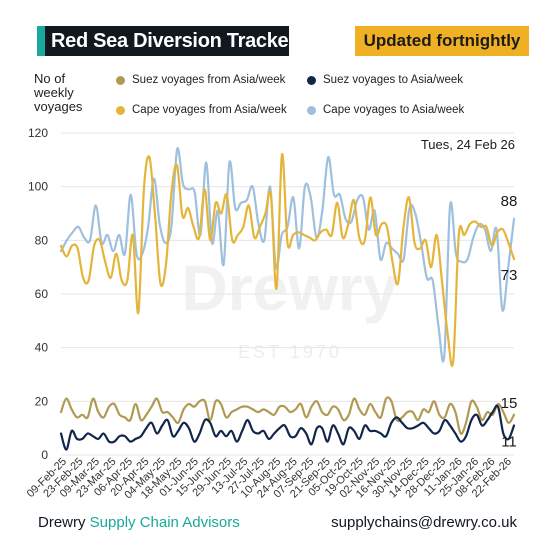 This screenshot has width=549, height=549. I want to click on y-tick-label: 80, so click(42, 240).